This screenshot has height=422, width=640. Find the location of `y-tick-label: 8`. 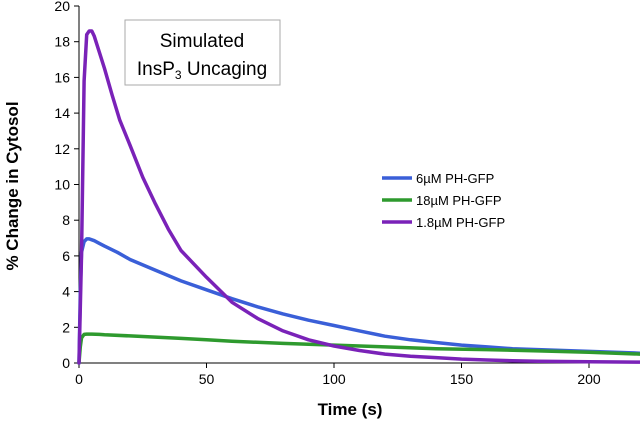

y-tick-label: 8 is located at coordinates (66, 220).